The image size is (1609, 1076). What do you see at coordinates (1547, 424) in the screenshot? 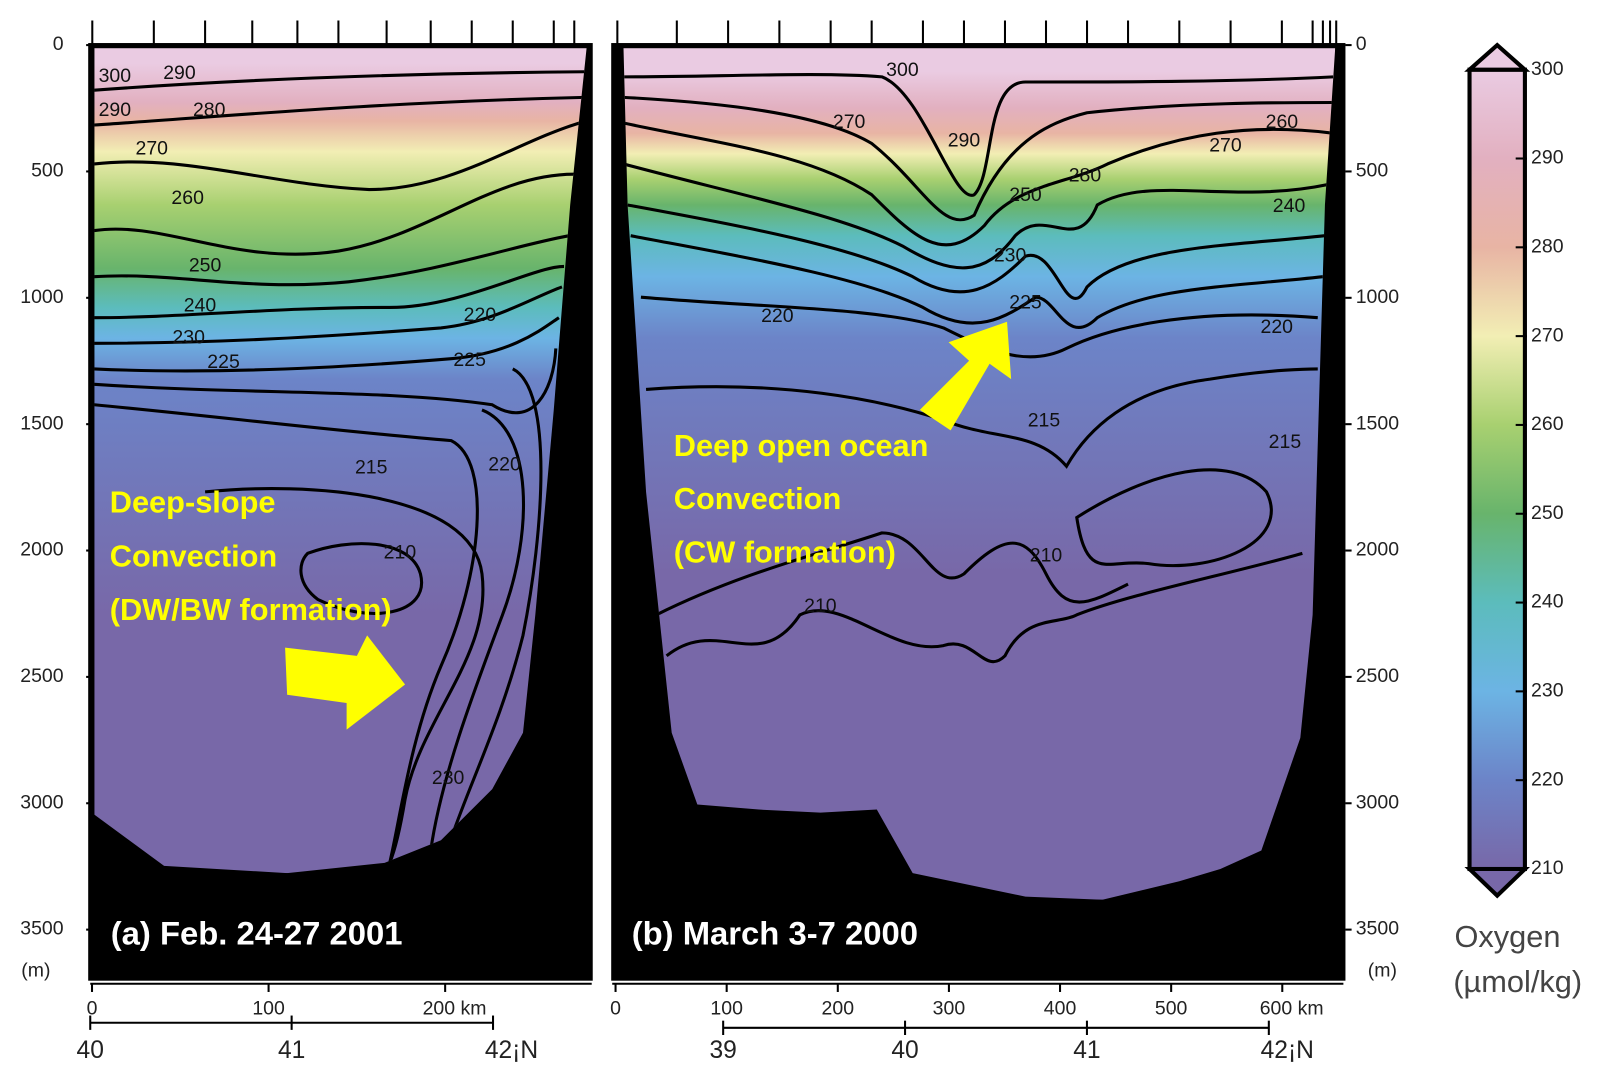
I see `colorbar-tick-label: 260` at bounding box center [1547, 424].